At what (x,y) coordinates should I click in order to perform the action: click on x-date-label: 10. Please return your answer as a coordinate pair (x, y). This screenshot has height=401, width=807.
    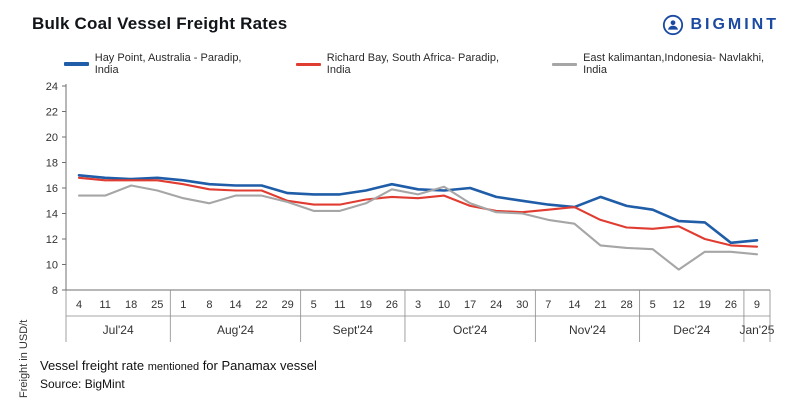
    Looking at the image, I should click on (444, 305).